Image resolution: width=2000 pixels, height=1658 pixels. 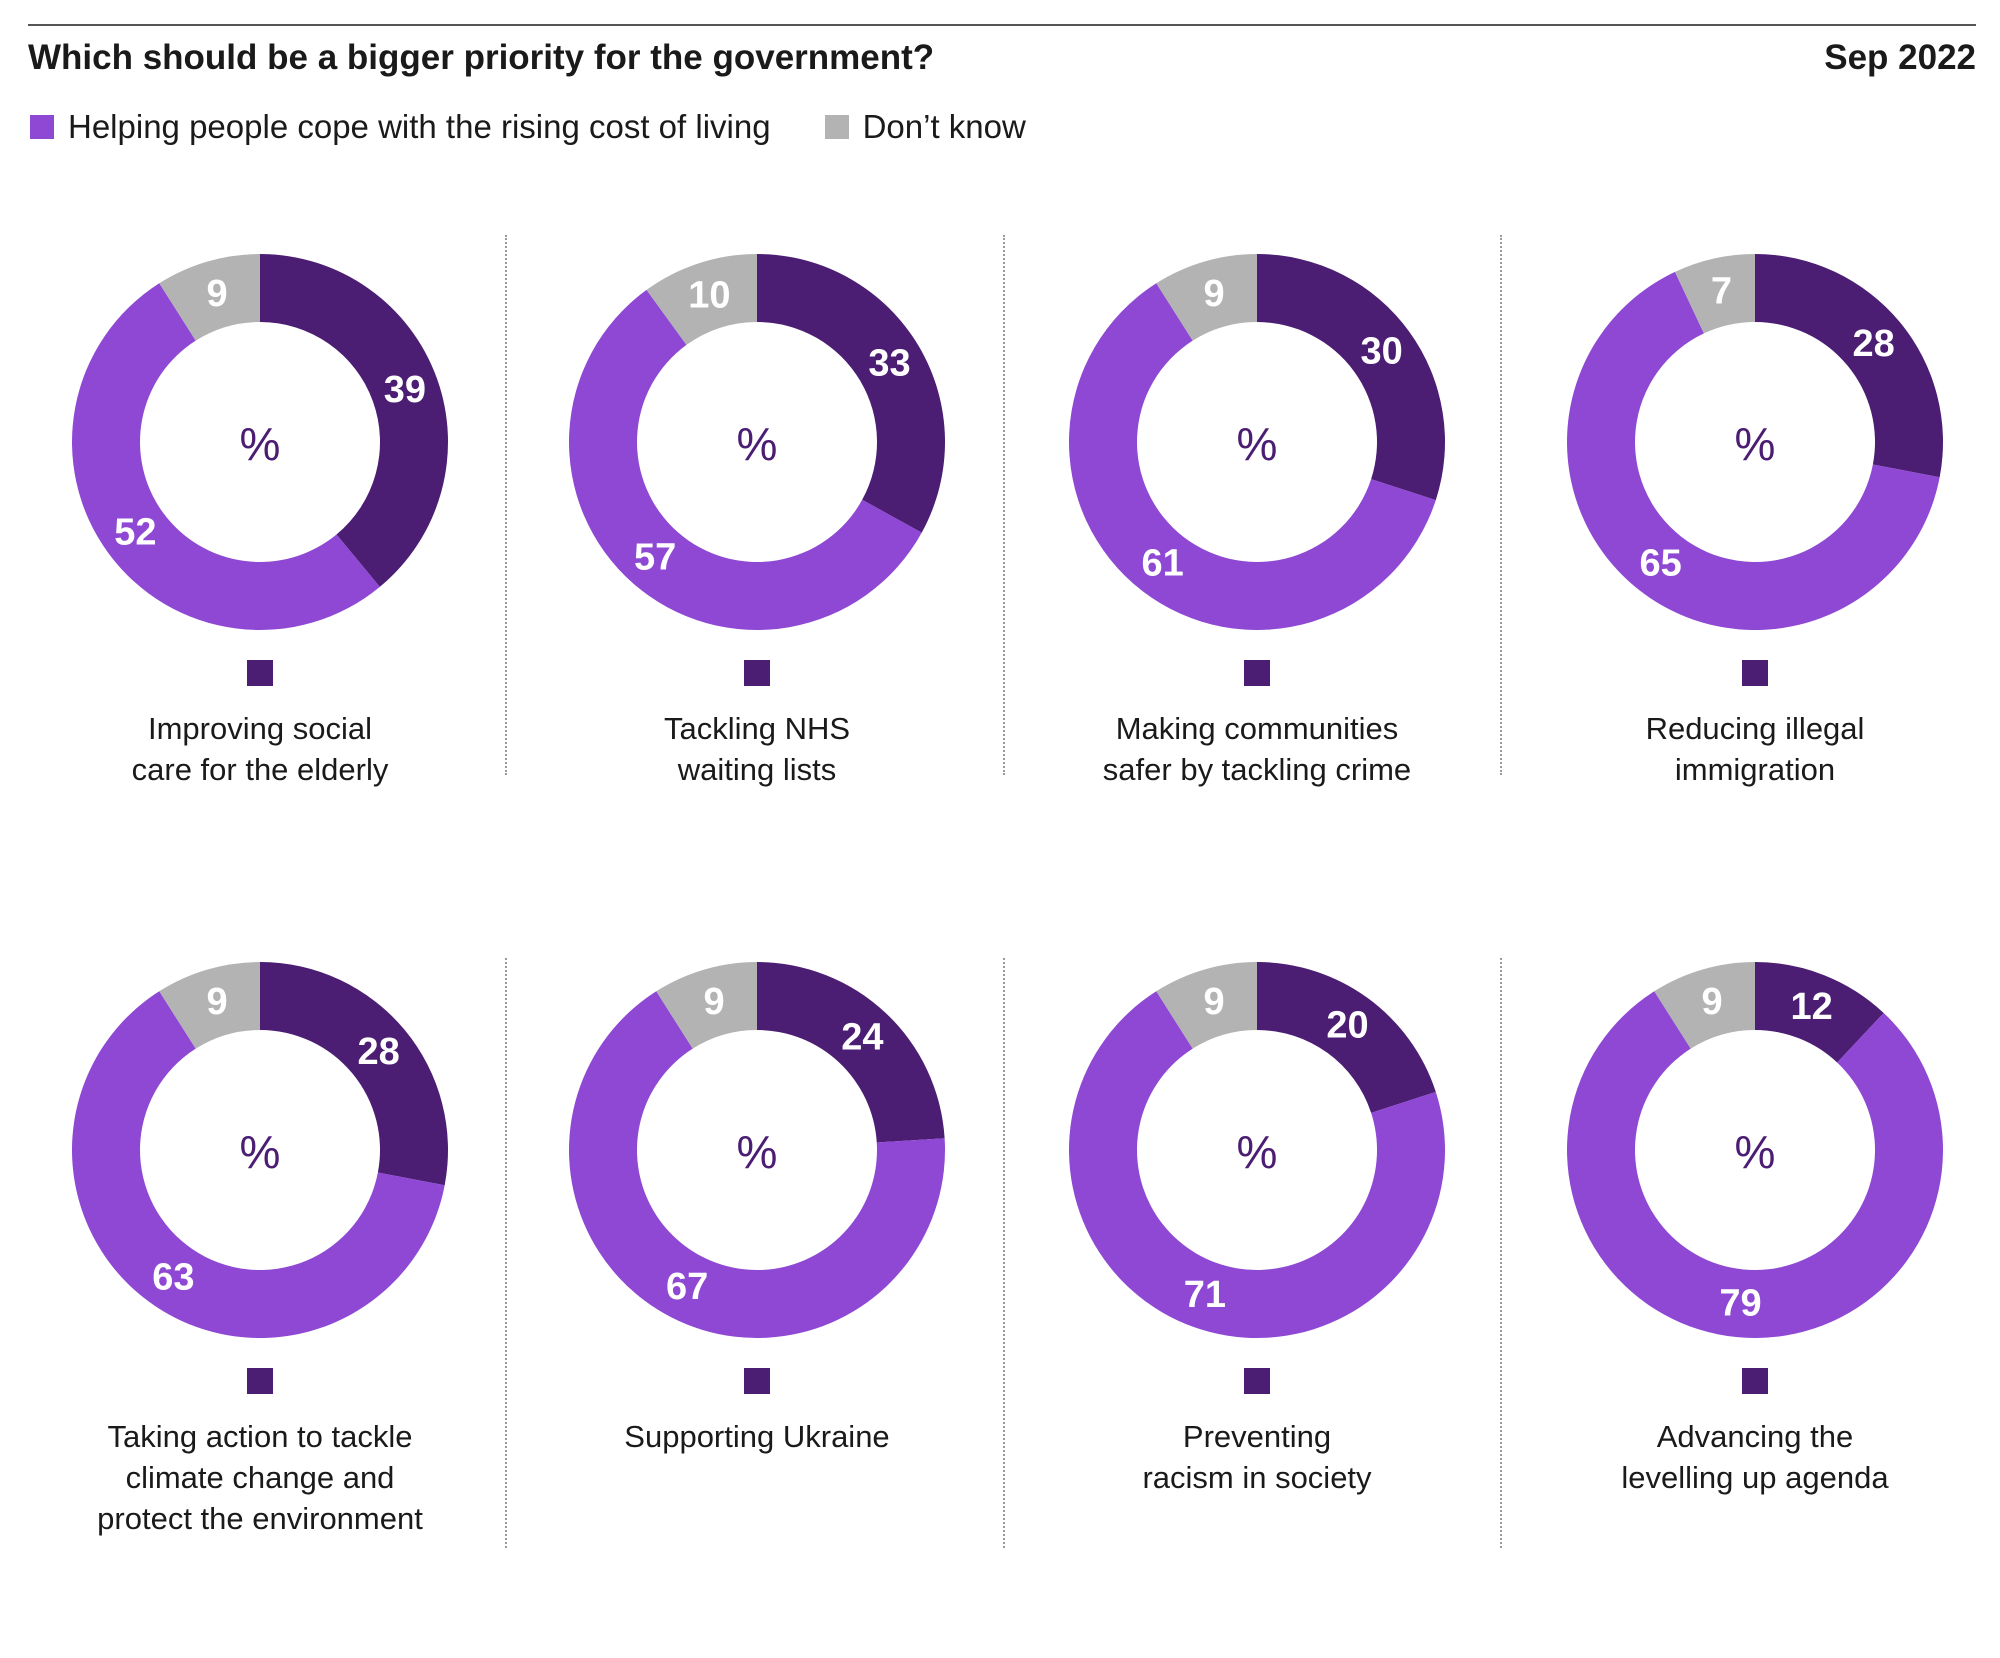 I want to click on data-label-dont-know: 7, so click(x=1721, y=292).